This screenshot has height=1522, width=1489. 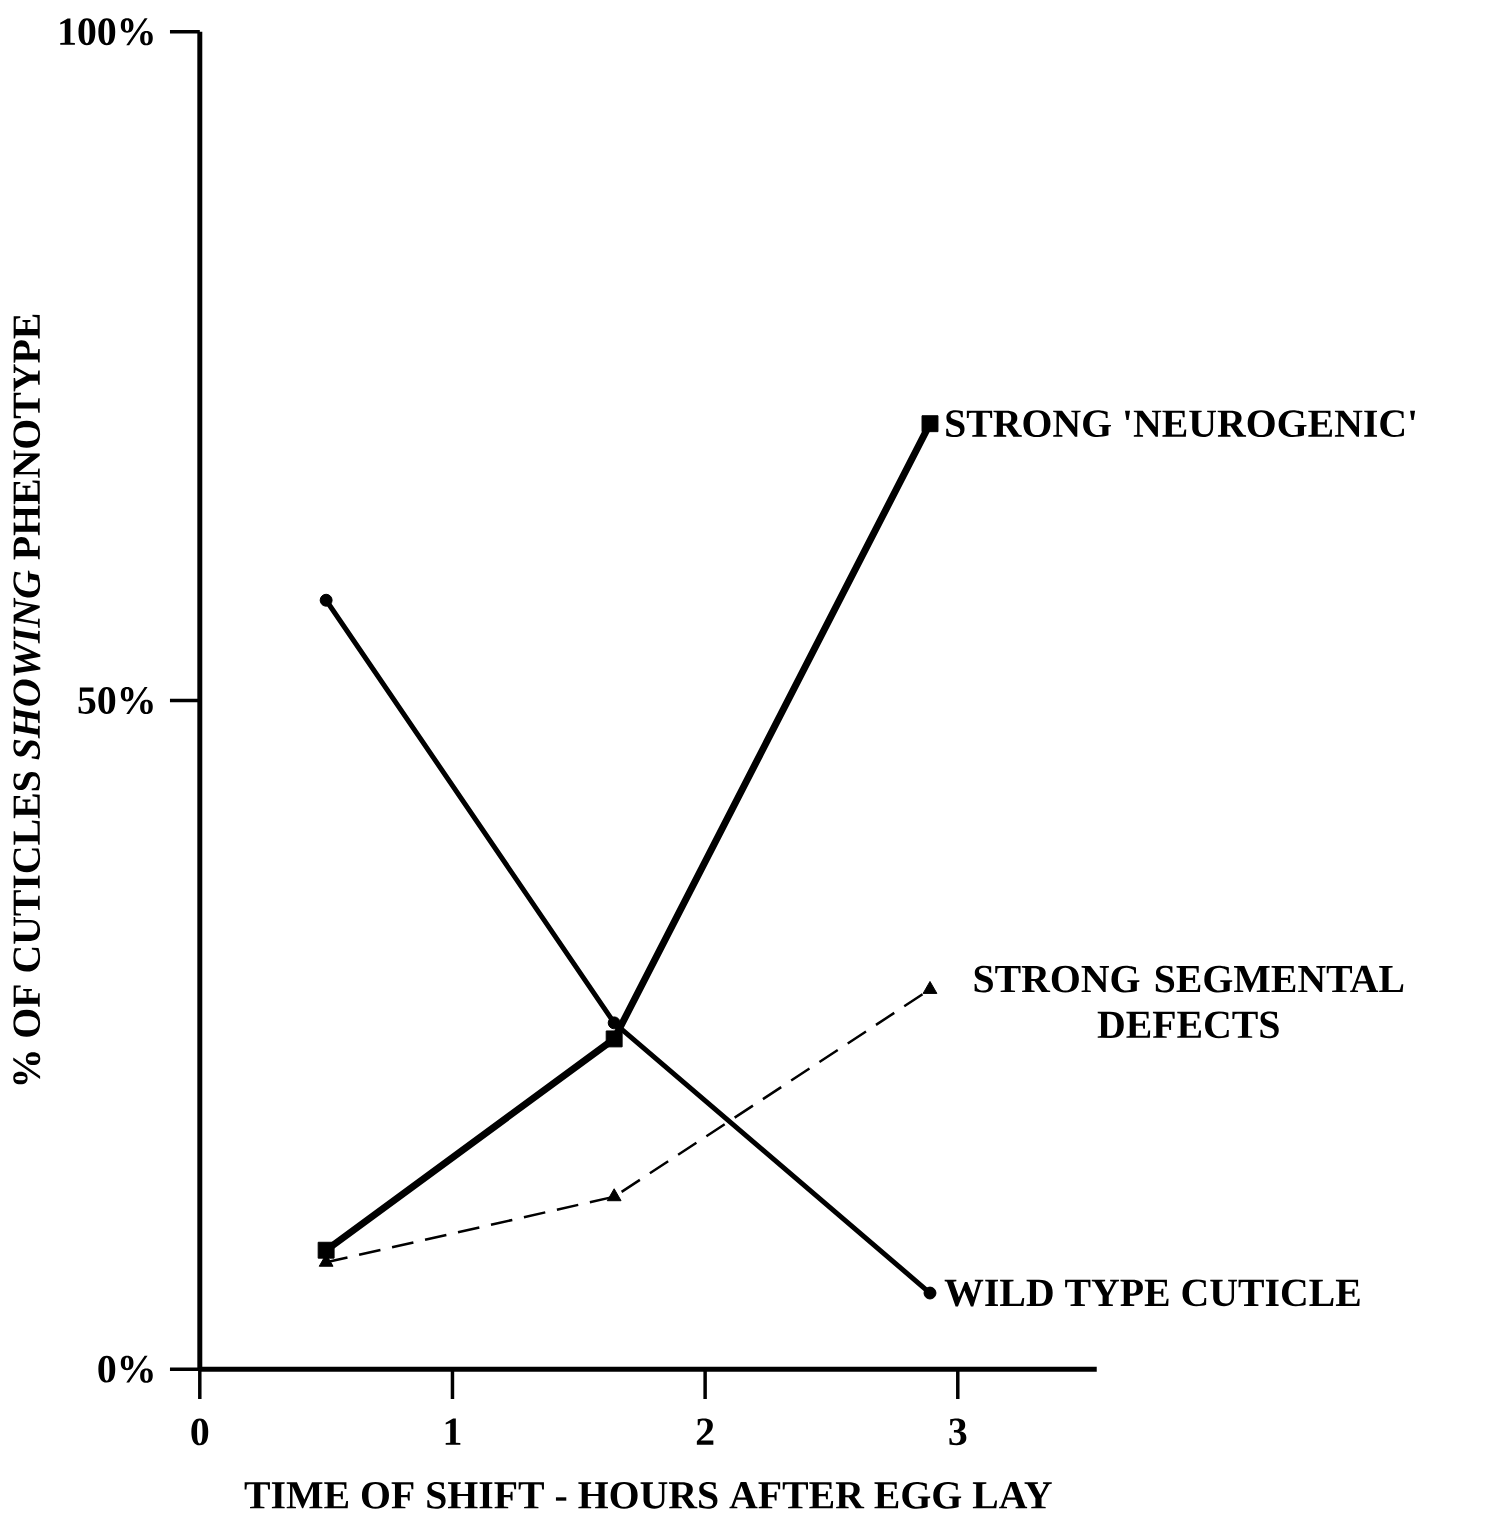 I want to click on x-tick-label: 0, so click(x=200, y=1432).